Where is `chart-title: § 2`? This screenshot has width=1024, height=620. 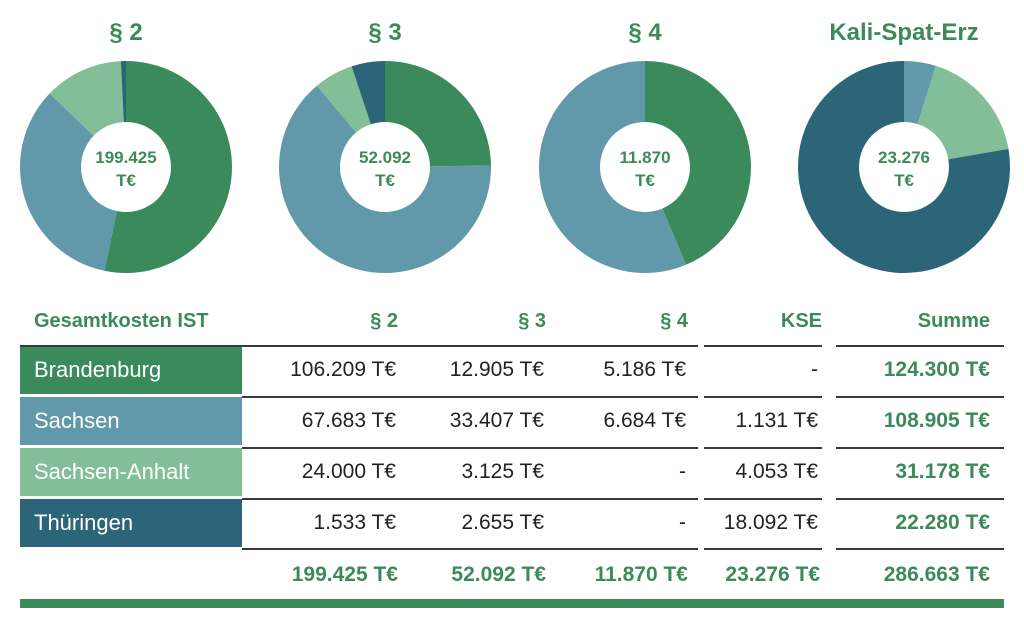 chart-title: § 2 is located at coordinates (125, 32).